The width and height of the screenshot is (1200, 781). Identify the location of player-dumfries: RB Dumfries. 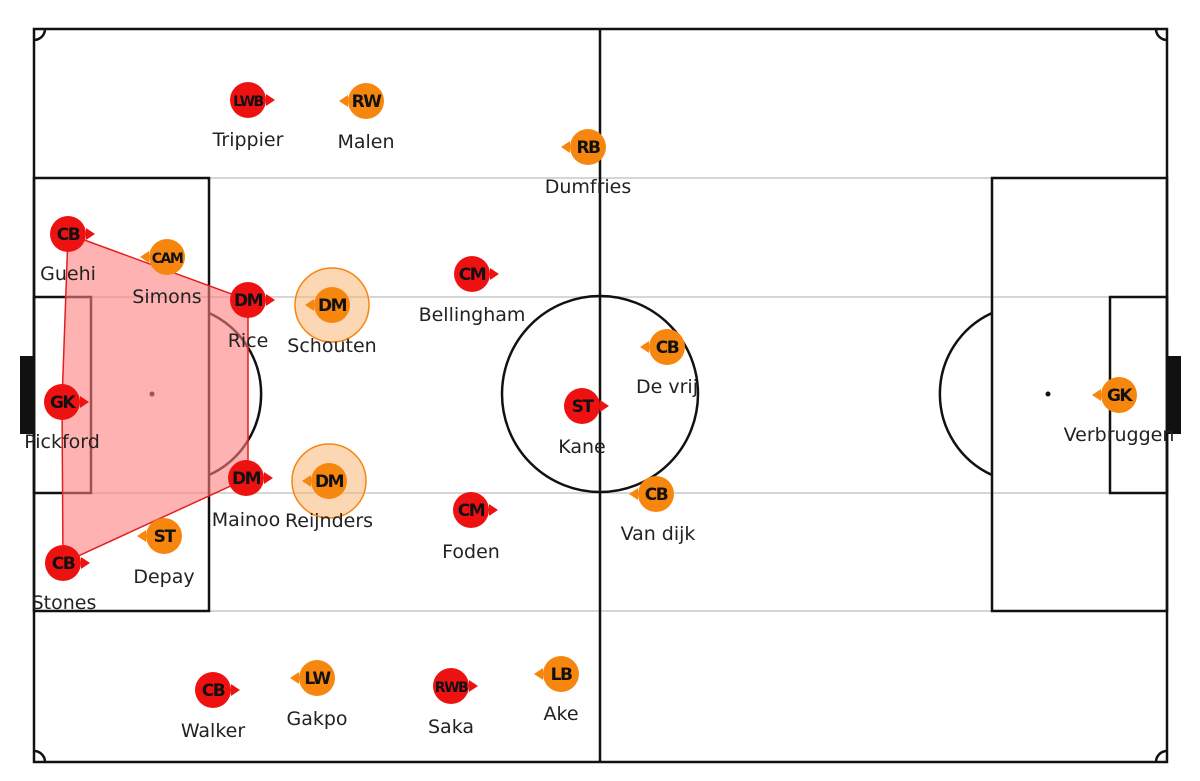
(588, 163).